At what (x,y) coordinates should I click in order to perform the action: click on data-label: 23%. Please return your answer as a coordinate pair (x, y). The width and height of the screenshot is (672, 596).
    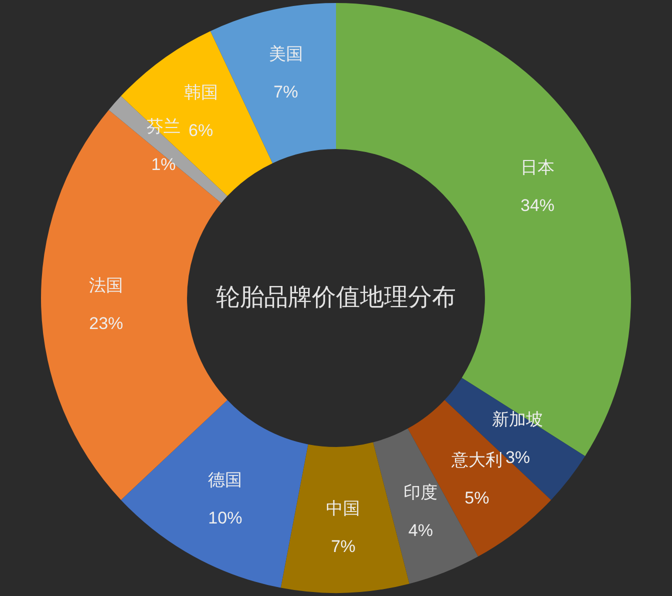
    Looking at the image, I should click on (106, 324).